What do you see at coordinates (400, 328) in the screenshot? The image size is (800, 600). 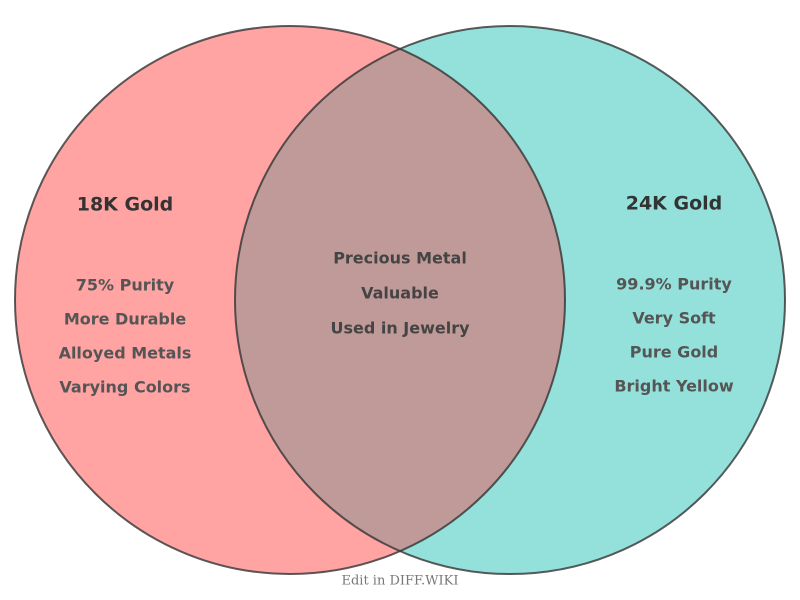 I see `intersection-item: Used in Jewelry` at bounding box center [400, 328].